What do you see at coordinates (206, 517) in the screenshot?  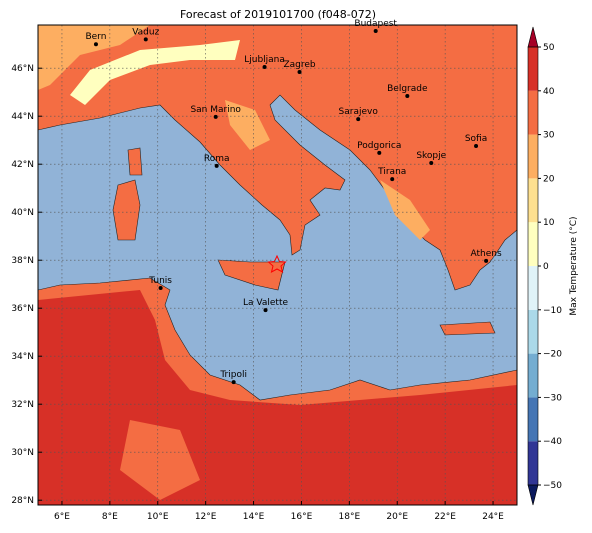 I see `x-tick-label: 12°E` at bounding box center [206, 517].